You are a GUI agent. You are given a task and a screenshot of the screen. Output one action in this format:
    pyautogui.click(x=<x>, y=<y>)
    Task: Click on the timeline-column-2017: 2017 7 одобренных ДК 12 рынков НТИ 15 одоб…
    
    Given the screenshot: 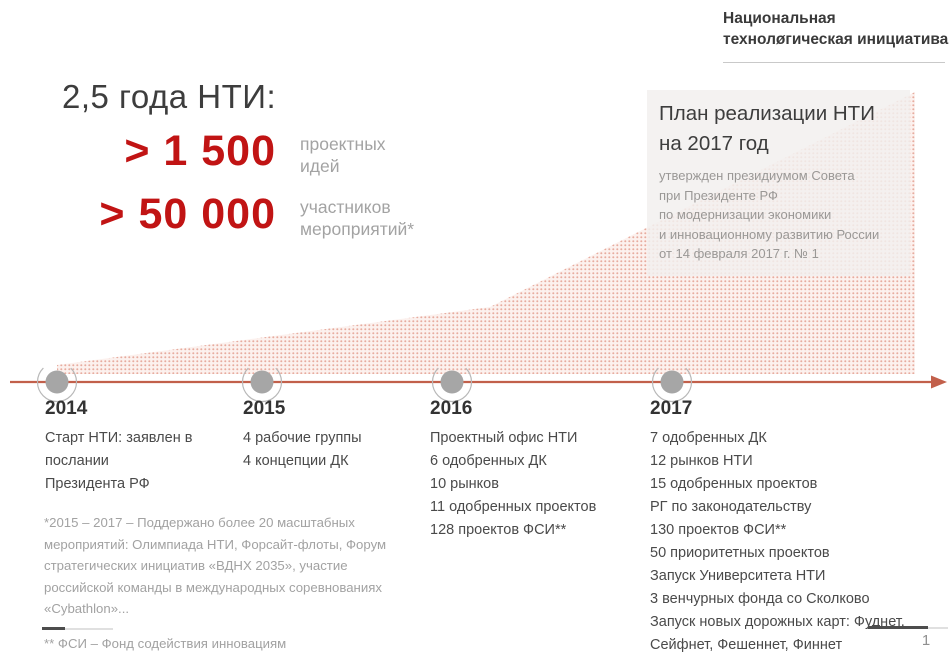 What is the action you would take?
    pyautogui.click(x=800, y=527)
    